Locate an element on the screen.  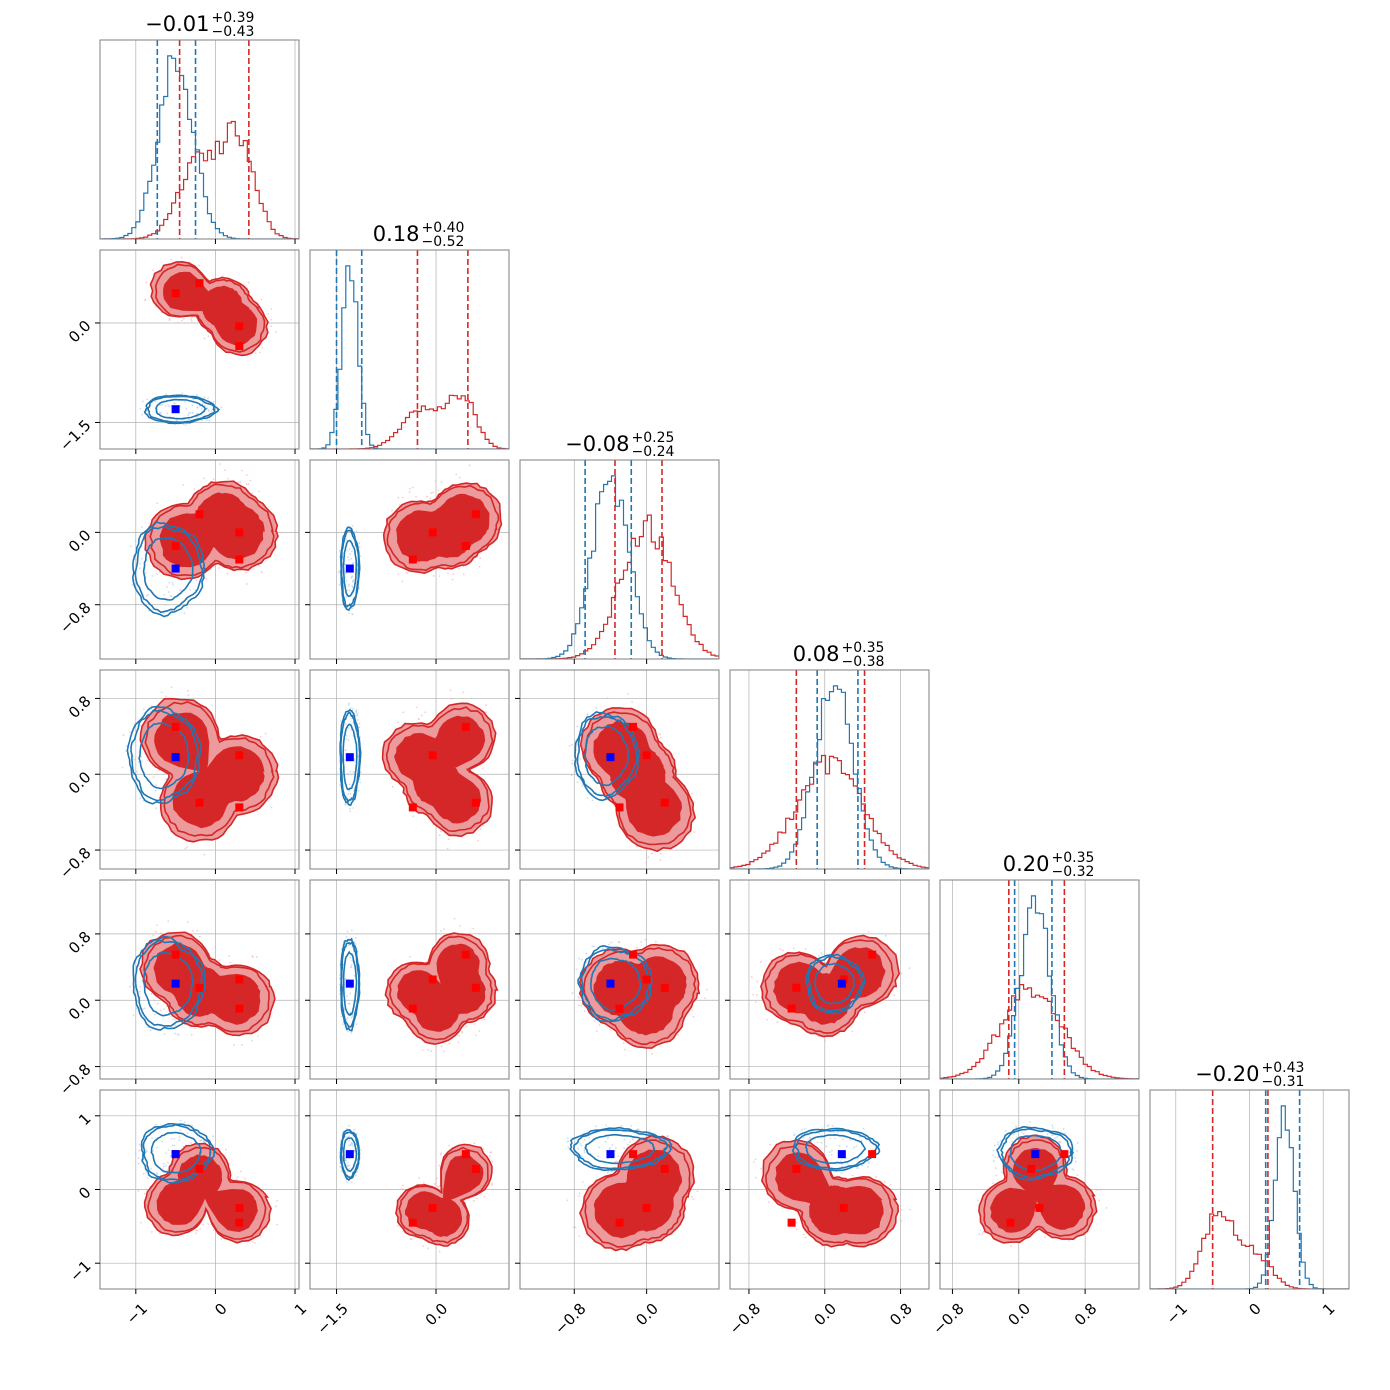
panel-5-1: −1.5 0.0 is located at coordinates (407, 1213).